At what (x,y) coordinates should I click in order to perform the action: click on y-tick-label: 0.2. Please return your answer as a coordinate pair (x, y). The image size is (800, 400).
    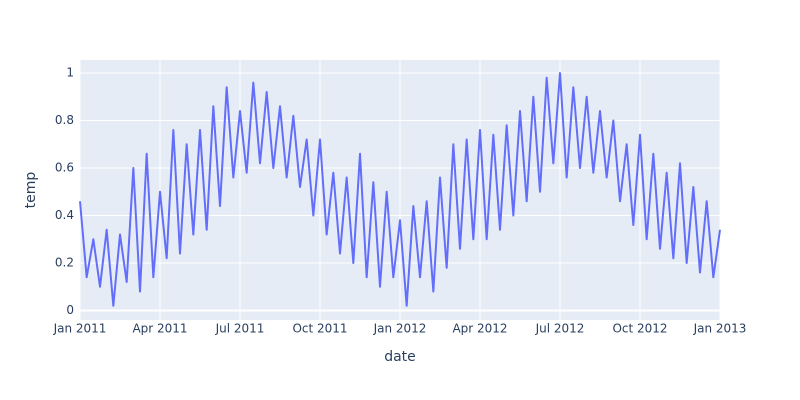
    Looking at the image, I should click on (64, 263).